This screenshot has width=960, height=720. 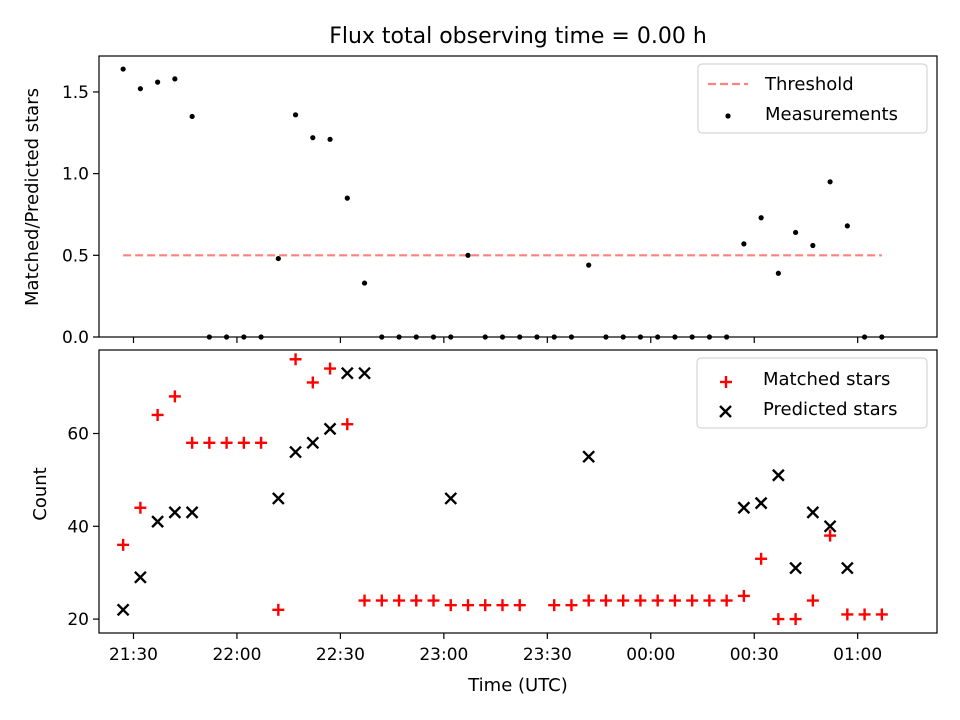 What do you see at coordinates (78, 527) in the screenshot?
I see `bottom-y-tick-label: 40` at bounding box center [78, 527].